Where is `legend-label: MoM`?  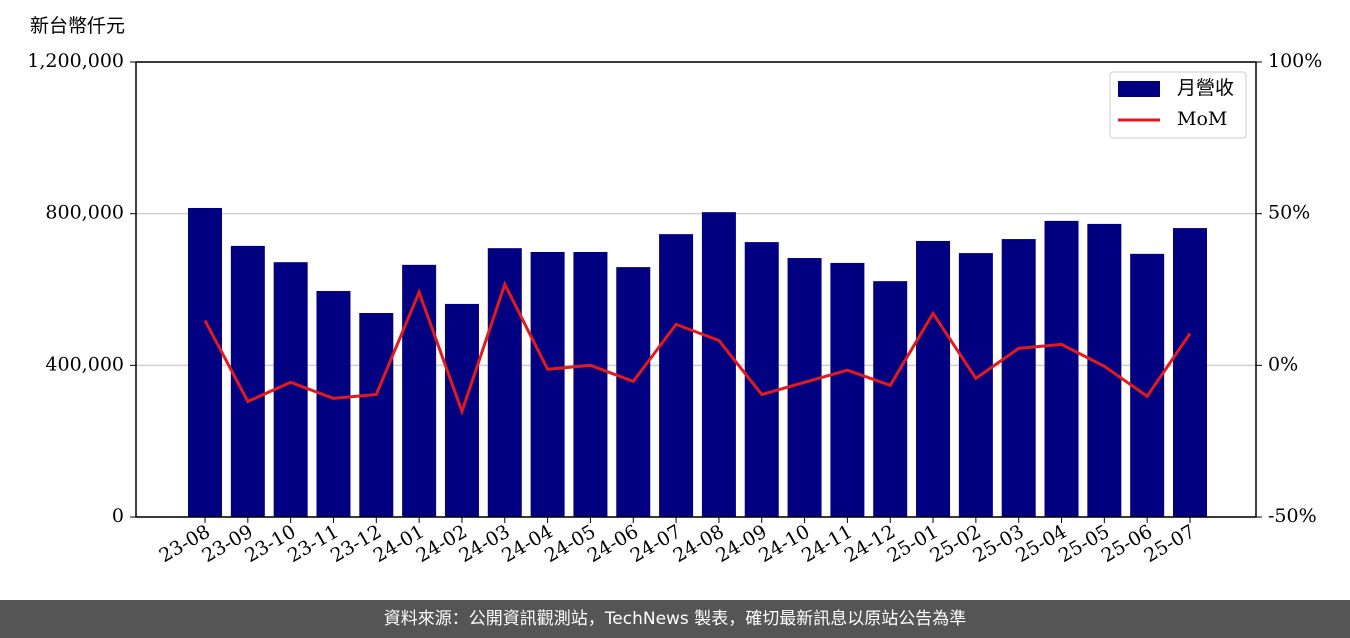
legend-label: MoM is located at coordinates (1202, 119).